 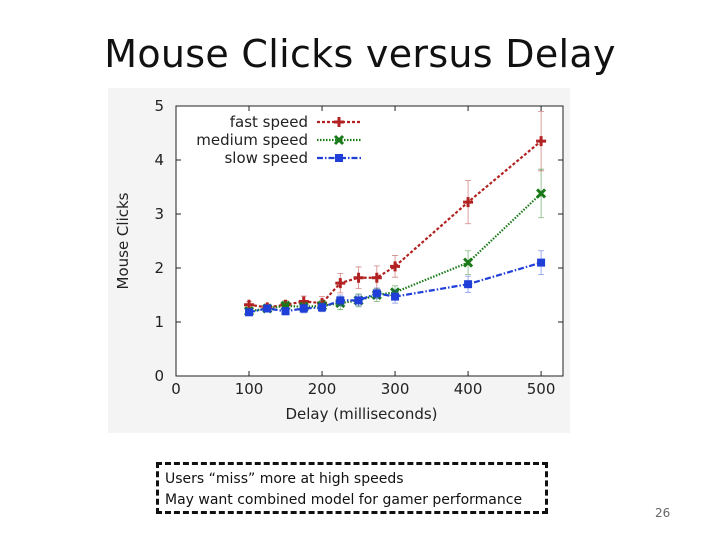 What do you see at coordinates (541, 389) in the screenshot?
I see `x-tick-label: 500` at bounding box center [541, 389].